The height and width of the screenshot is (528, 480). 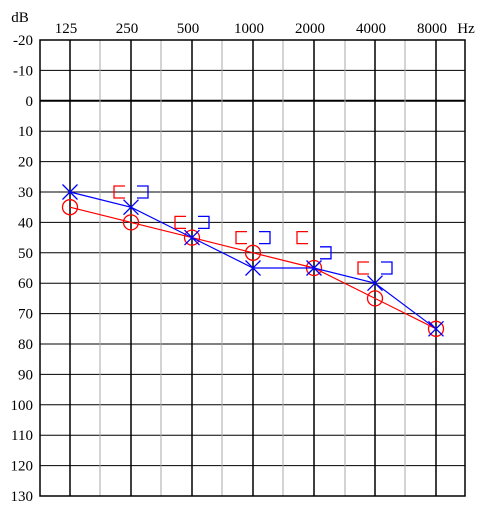 What do you see at coordinates (310, 29) in the screenshot?
I see `x-tick-label: 2000` at bounding box center [310, 29].